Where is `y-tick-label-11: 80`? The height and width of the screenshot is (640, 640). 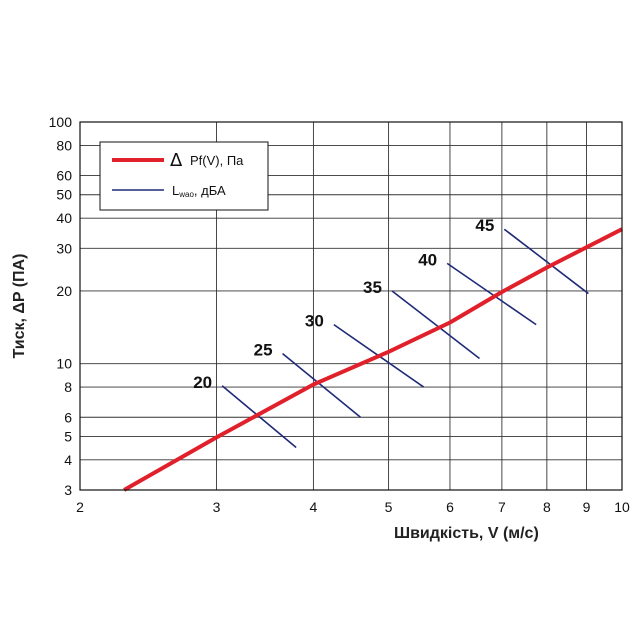
y-tick-label-11: 80 is located at coordinates (64, 145).